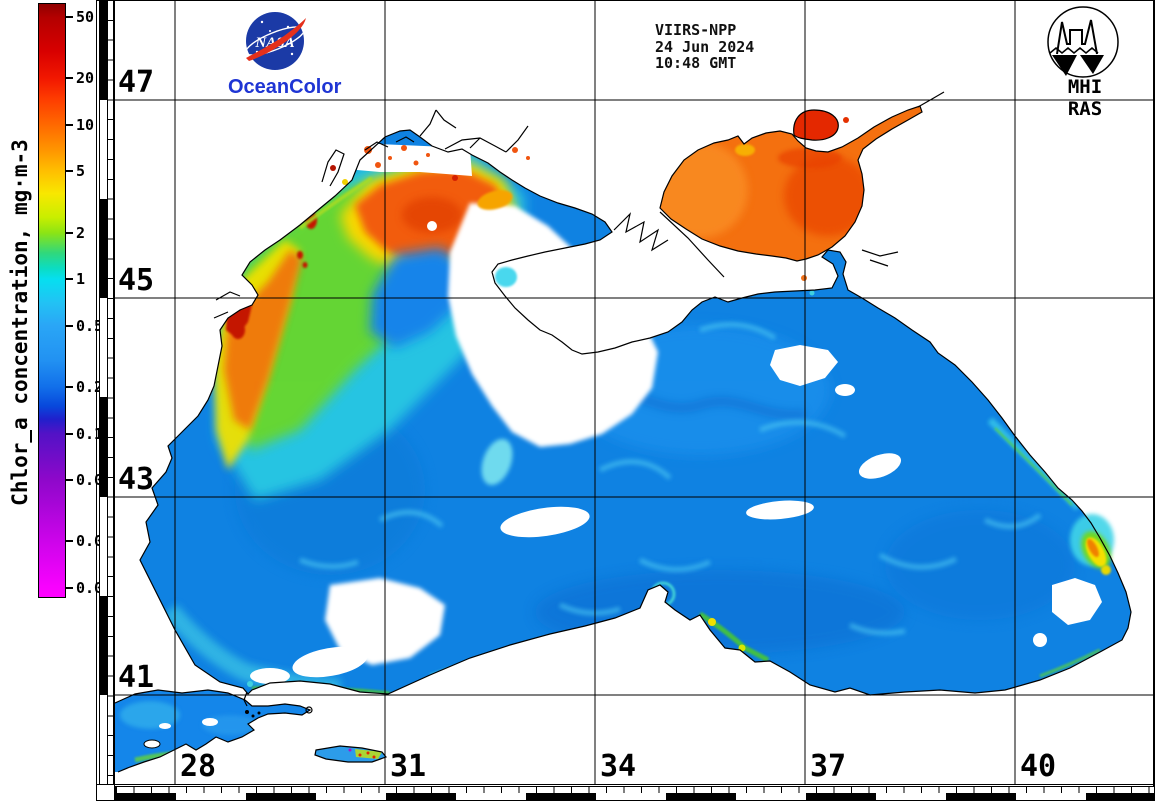 The height and width of the screenshot is (801, 1156). I want to click on latitude-label-41: 41, so click(136, 677).